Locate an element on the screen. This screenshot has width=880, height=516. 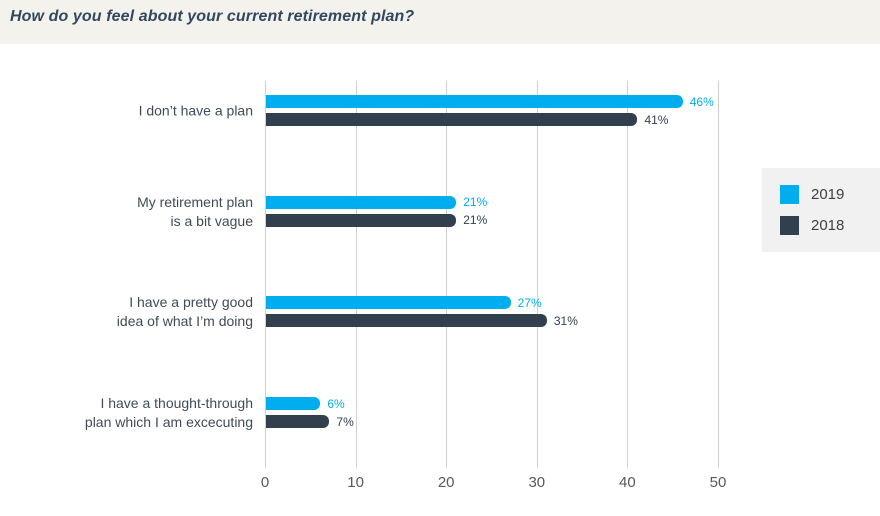
legend-item-2019: 2019 is located at coordinates (830, 194).